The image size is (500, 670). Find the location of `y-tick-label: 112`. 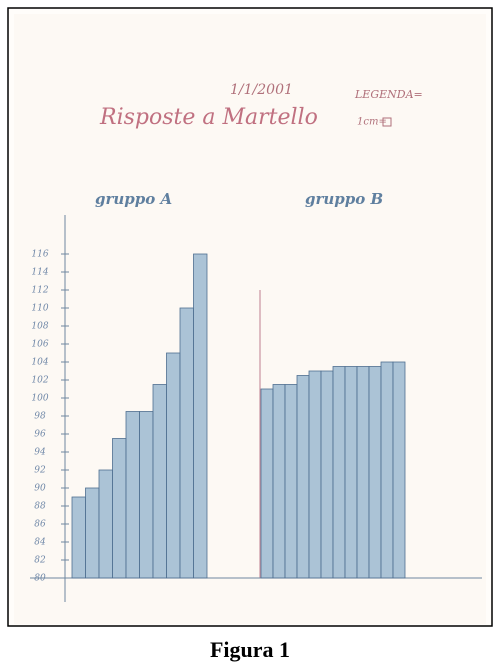

y-tick-label: 112 is located at coordinates (39, 291).